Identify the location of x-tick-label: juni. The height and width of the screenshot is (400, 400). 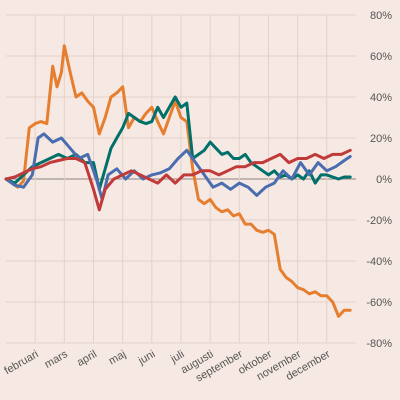
(147, 357).